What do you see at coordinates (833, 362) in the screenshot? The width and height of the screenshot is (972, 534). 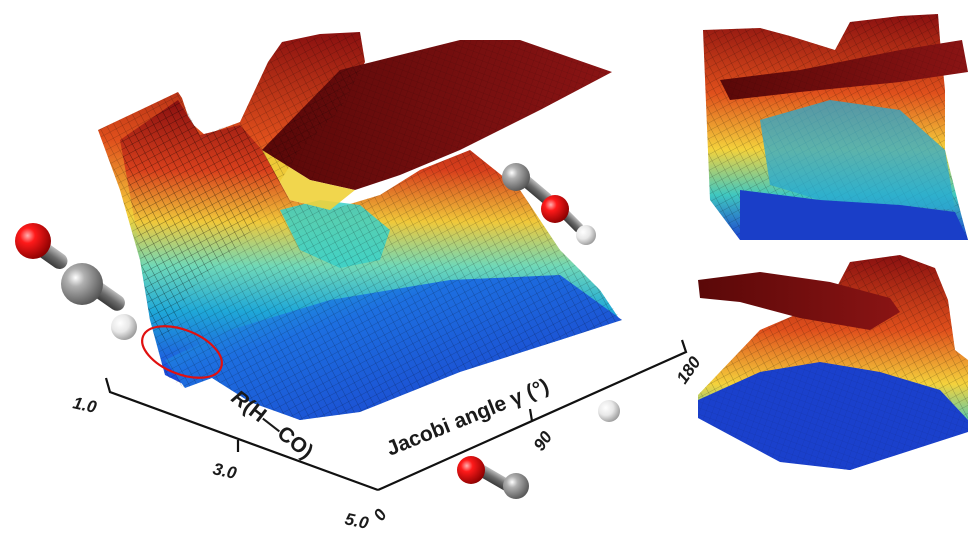 I see `surface-view-bottom-right` at bounding box center [833, 362].